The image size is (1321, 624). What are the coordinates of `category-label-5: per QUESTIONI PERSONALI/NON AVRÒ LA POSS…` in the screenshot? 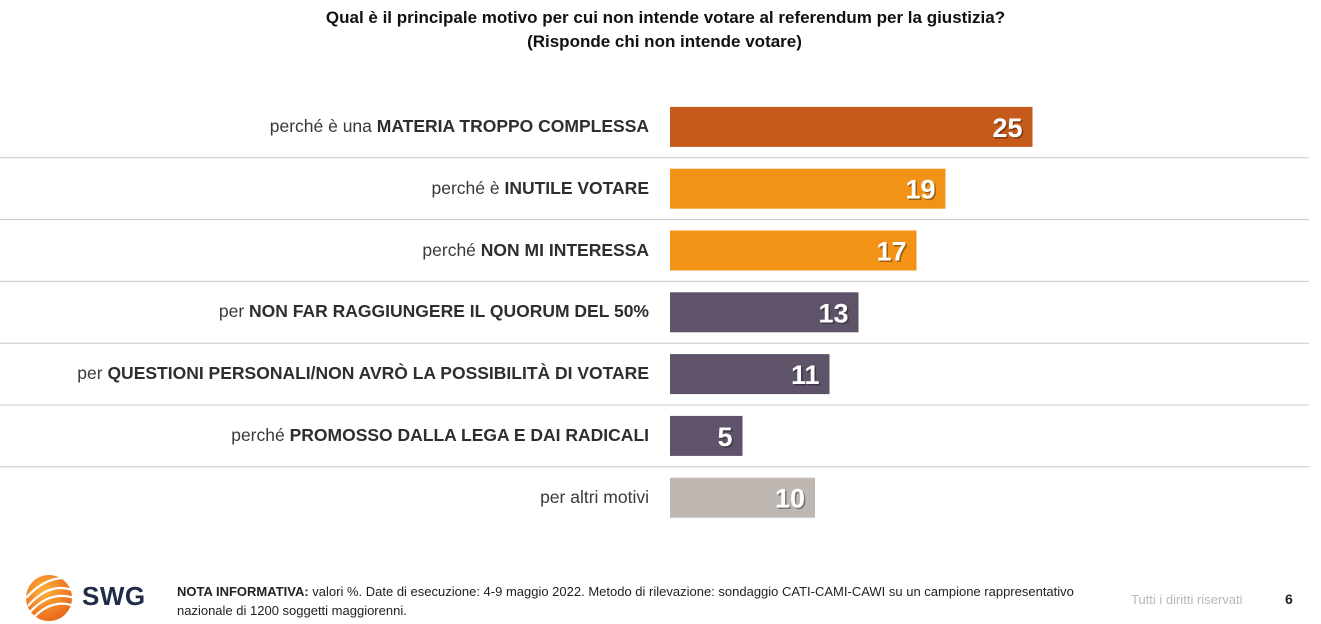 It's located at (363, 373).